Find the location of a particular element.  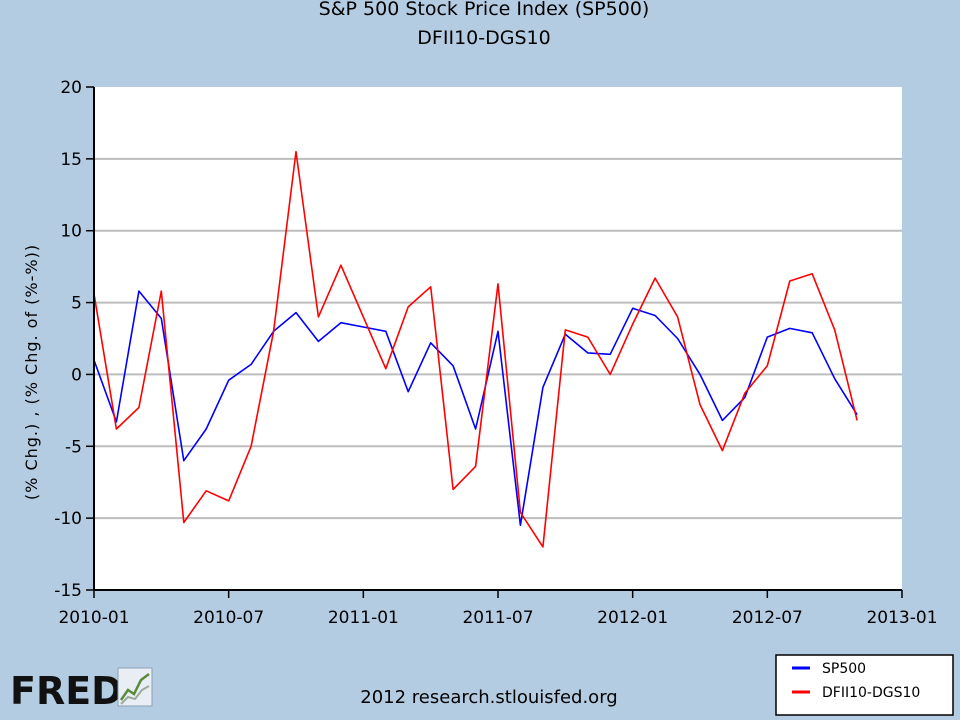

y-tick-labels: -15 -10 -5 0 5 10 15 20 is located at coordinates (68, 339).